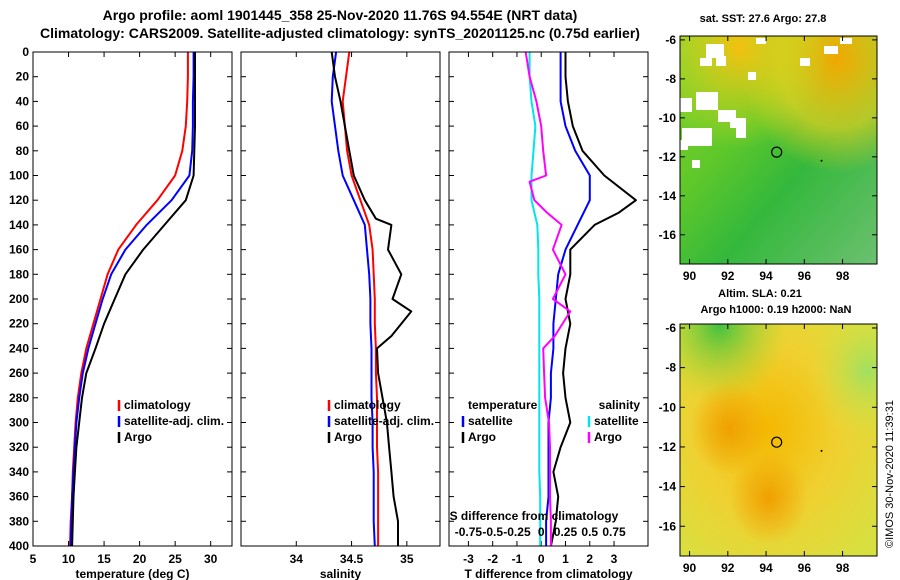  I want to click on depth-tick-label: 280, so click(19, 398).